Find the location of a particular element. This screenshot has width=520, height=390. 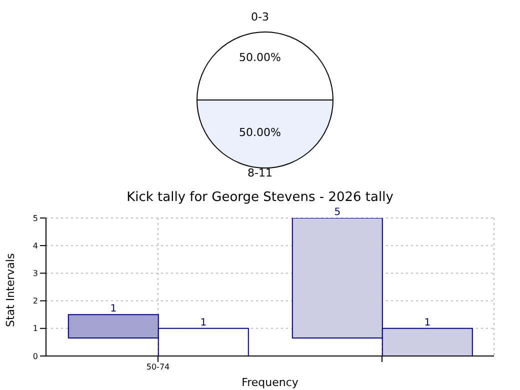

chart-title: Kick tally for George Stevens - 2026 tally is located at coordinates (260, 197).